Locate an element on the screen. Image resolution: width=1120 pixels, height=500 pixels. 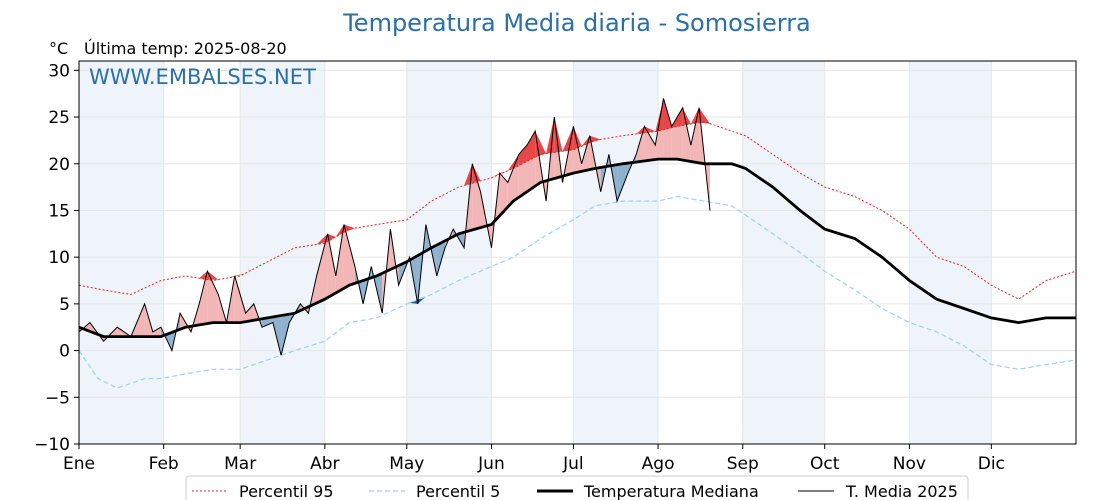
x-tick-label: May is located at coordinates (406, 464).